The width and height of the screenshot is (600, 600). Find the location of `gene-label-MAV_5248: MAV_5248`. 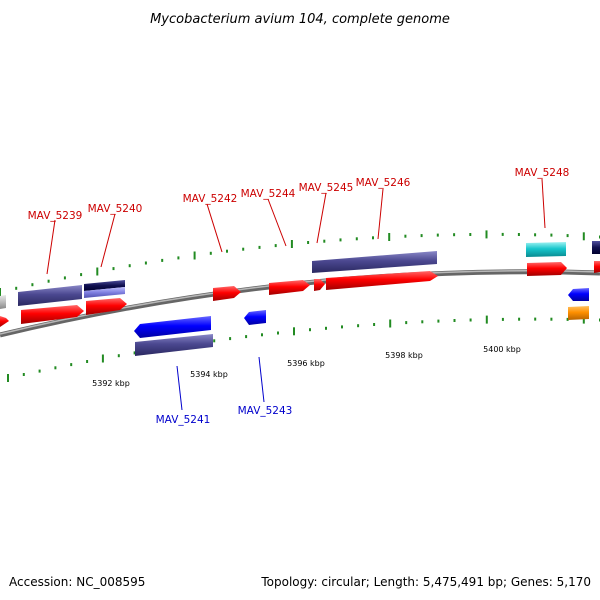

gene-label-MAV_5248: MAV_5248 is located at coordinates (542, 173).